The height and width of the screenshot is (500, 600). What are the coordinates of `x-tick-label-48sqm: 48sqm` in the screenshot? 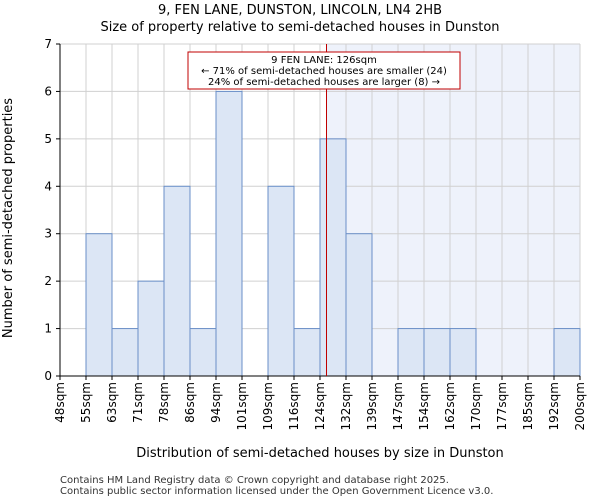 It's located at (60, 402).